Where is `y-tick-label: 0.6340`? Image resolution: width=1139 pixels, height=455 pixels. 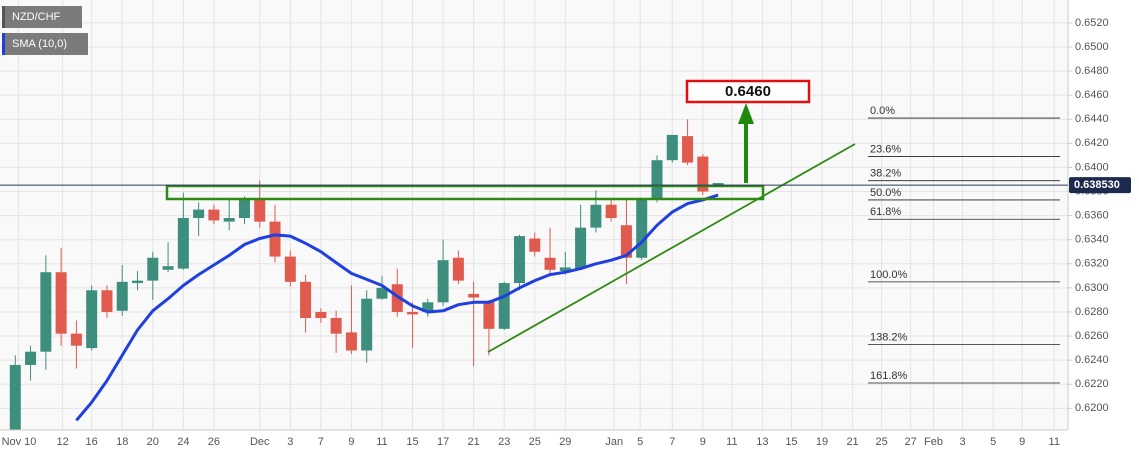
y-tick-label: 0.6340 is located at coordinates (1092, 240).